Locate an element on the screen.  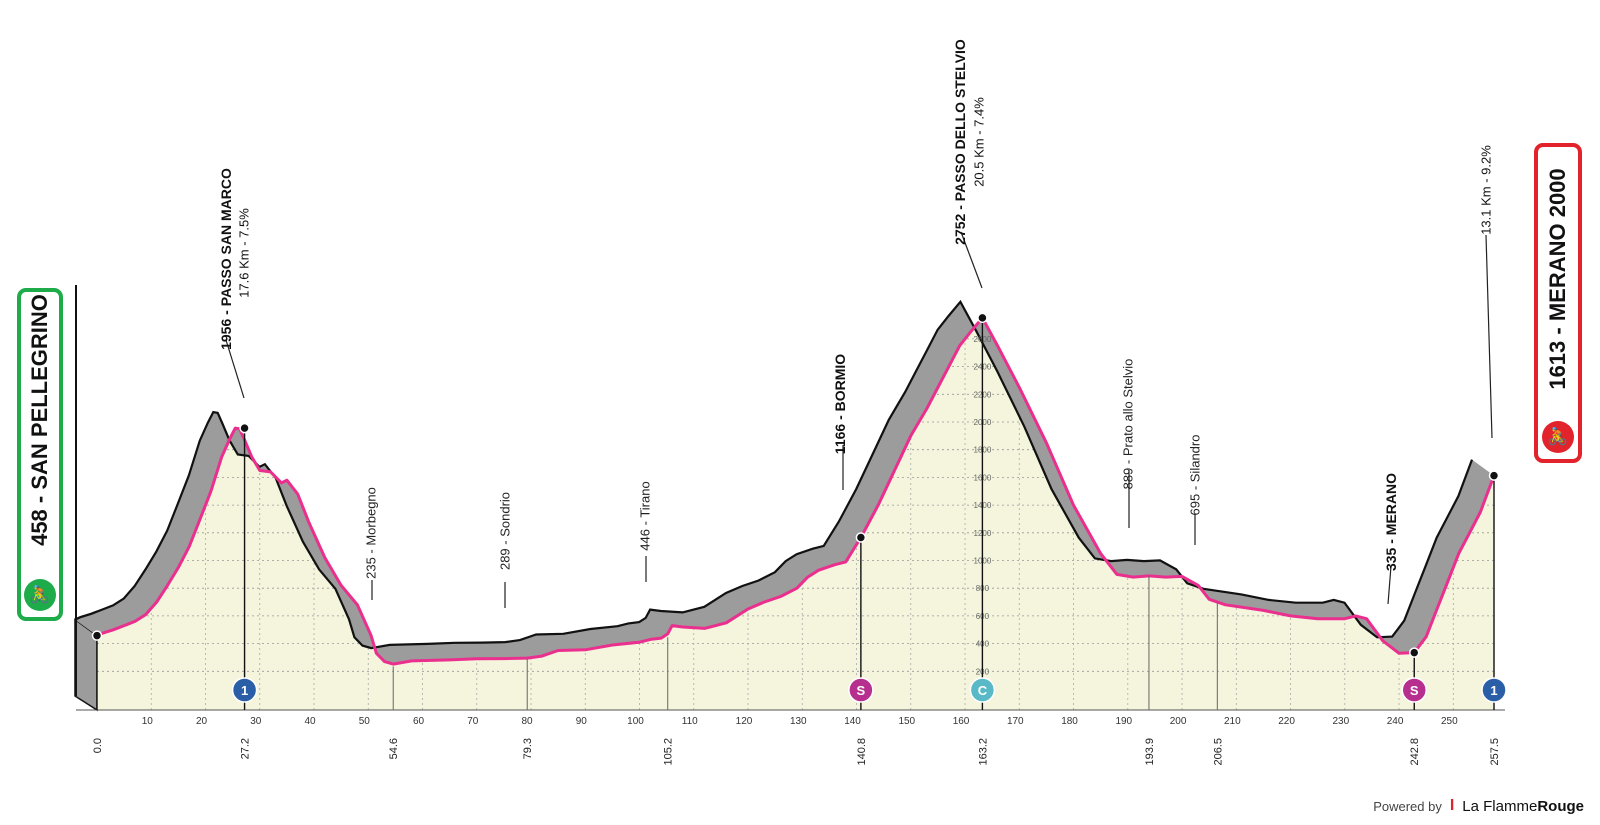
km-tick-label: 100 is located at coordinates (635, 721).